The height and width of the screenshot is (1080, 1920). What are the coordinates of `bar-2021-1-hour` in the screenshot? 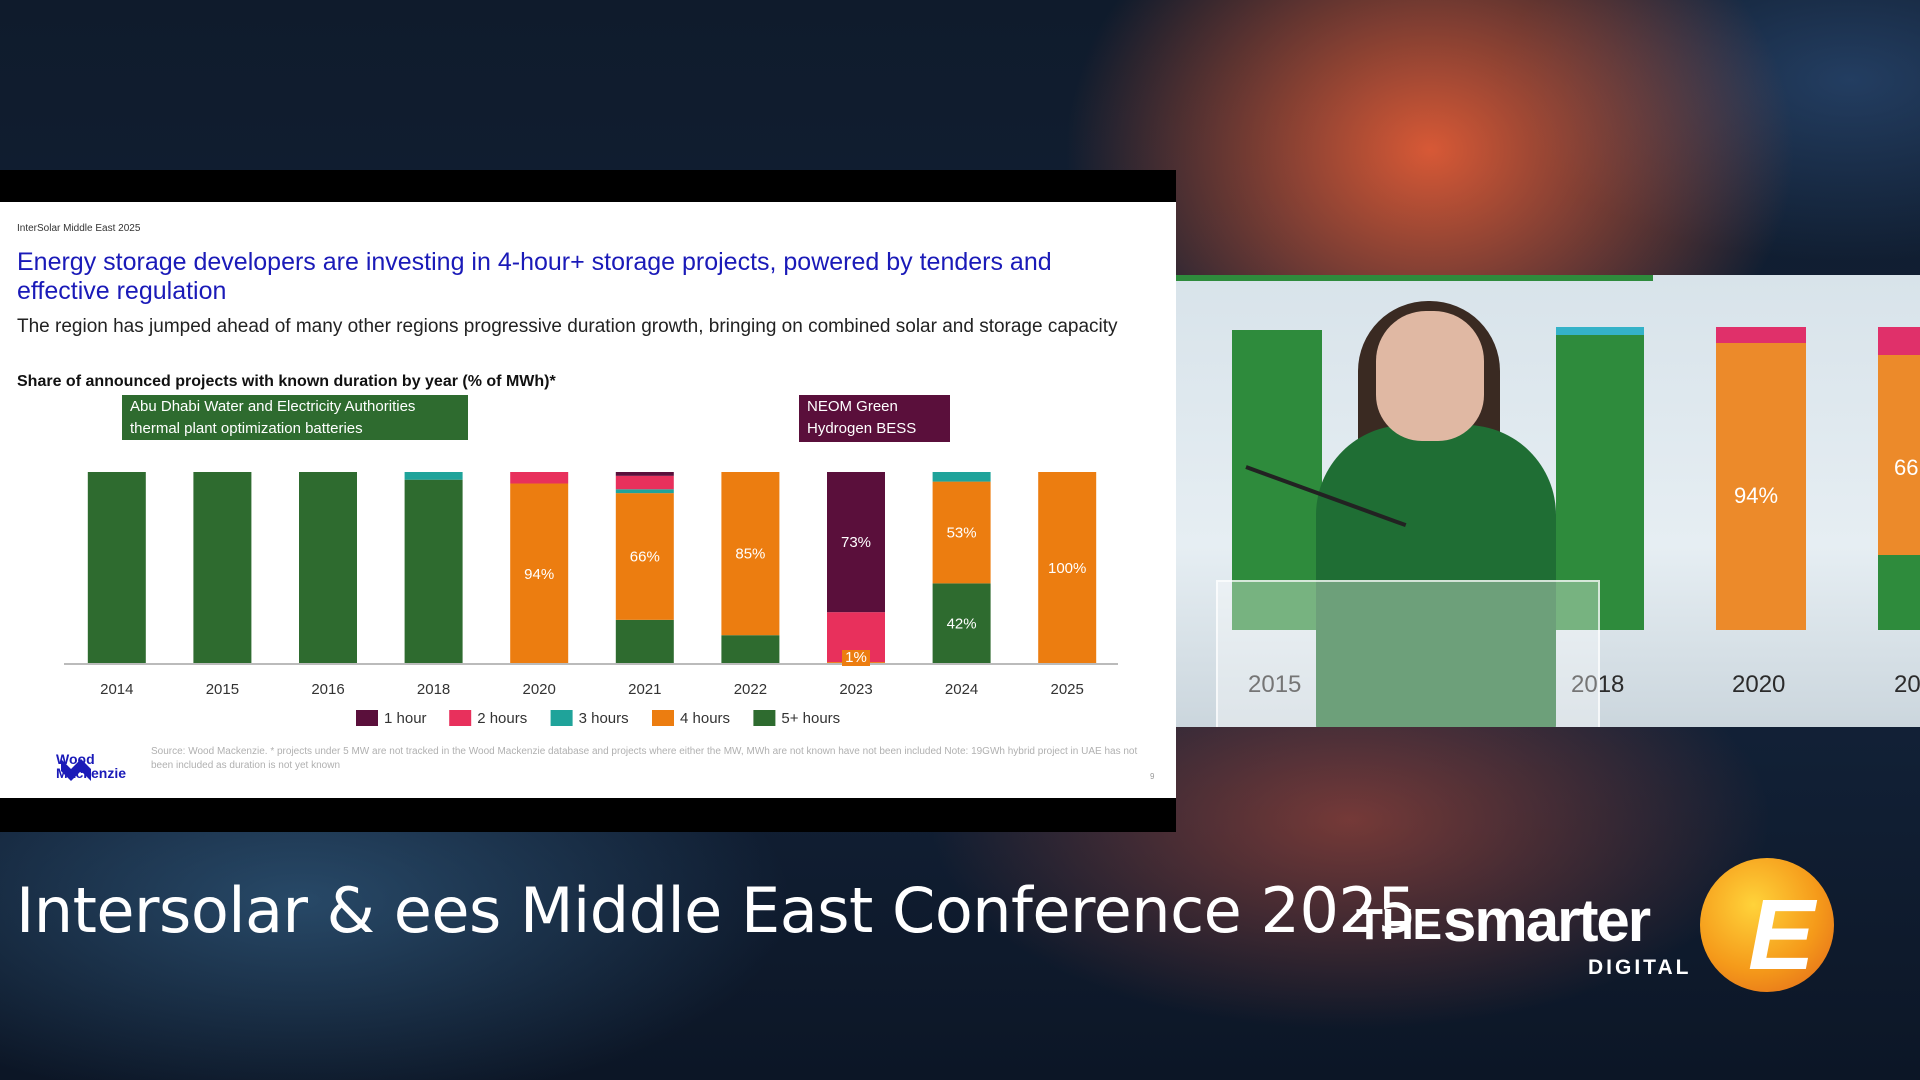 It's located at (644, 474).